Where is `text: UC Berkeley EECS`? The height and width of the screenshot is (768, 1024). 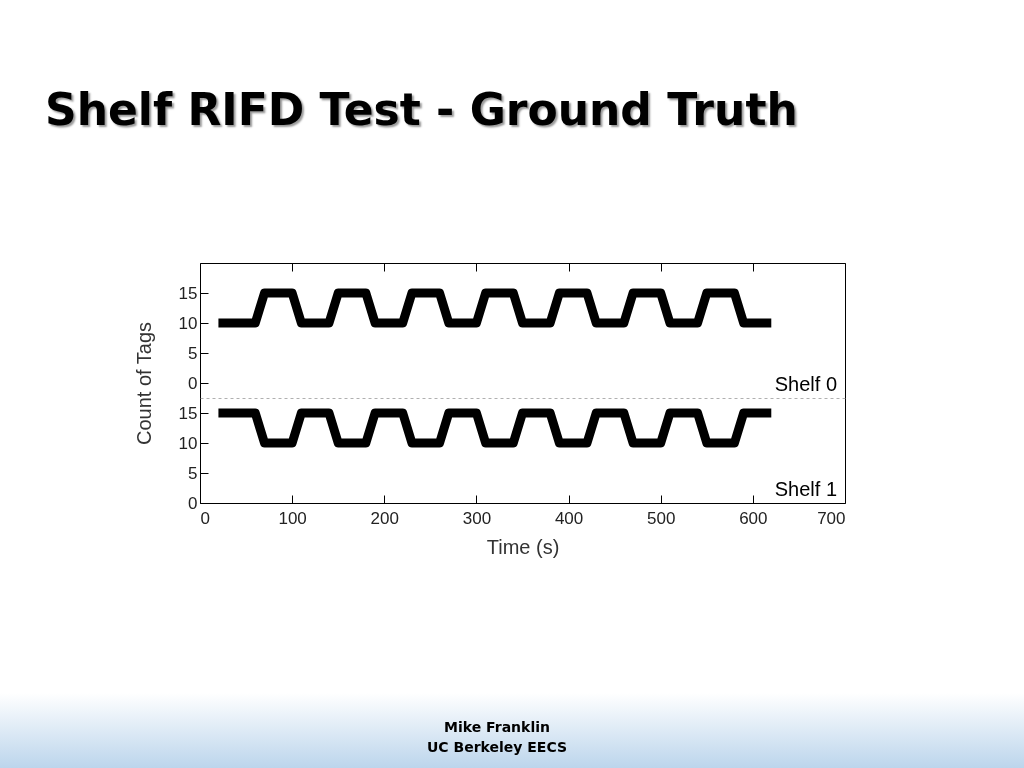
text: UC Berkeley EECS is located at coordinates (497, 747).